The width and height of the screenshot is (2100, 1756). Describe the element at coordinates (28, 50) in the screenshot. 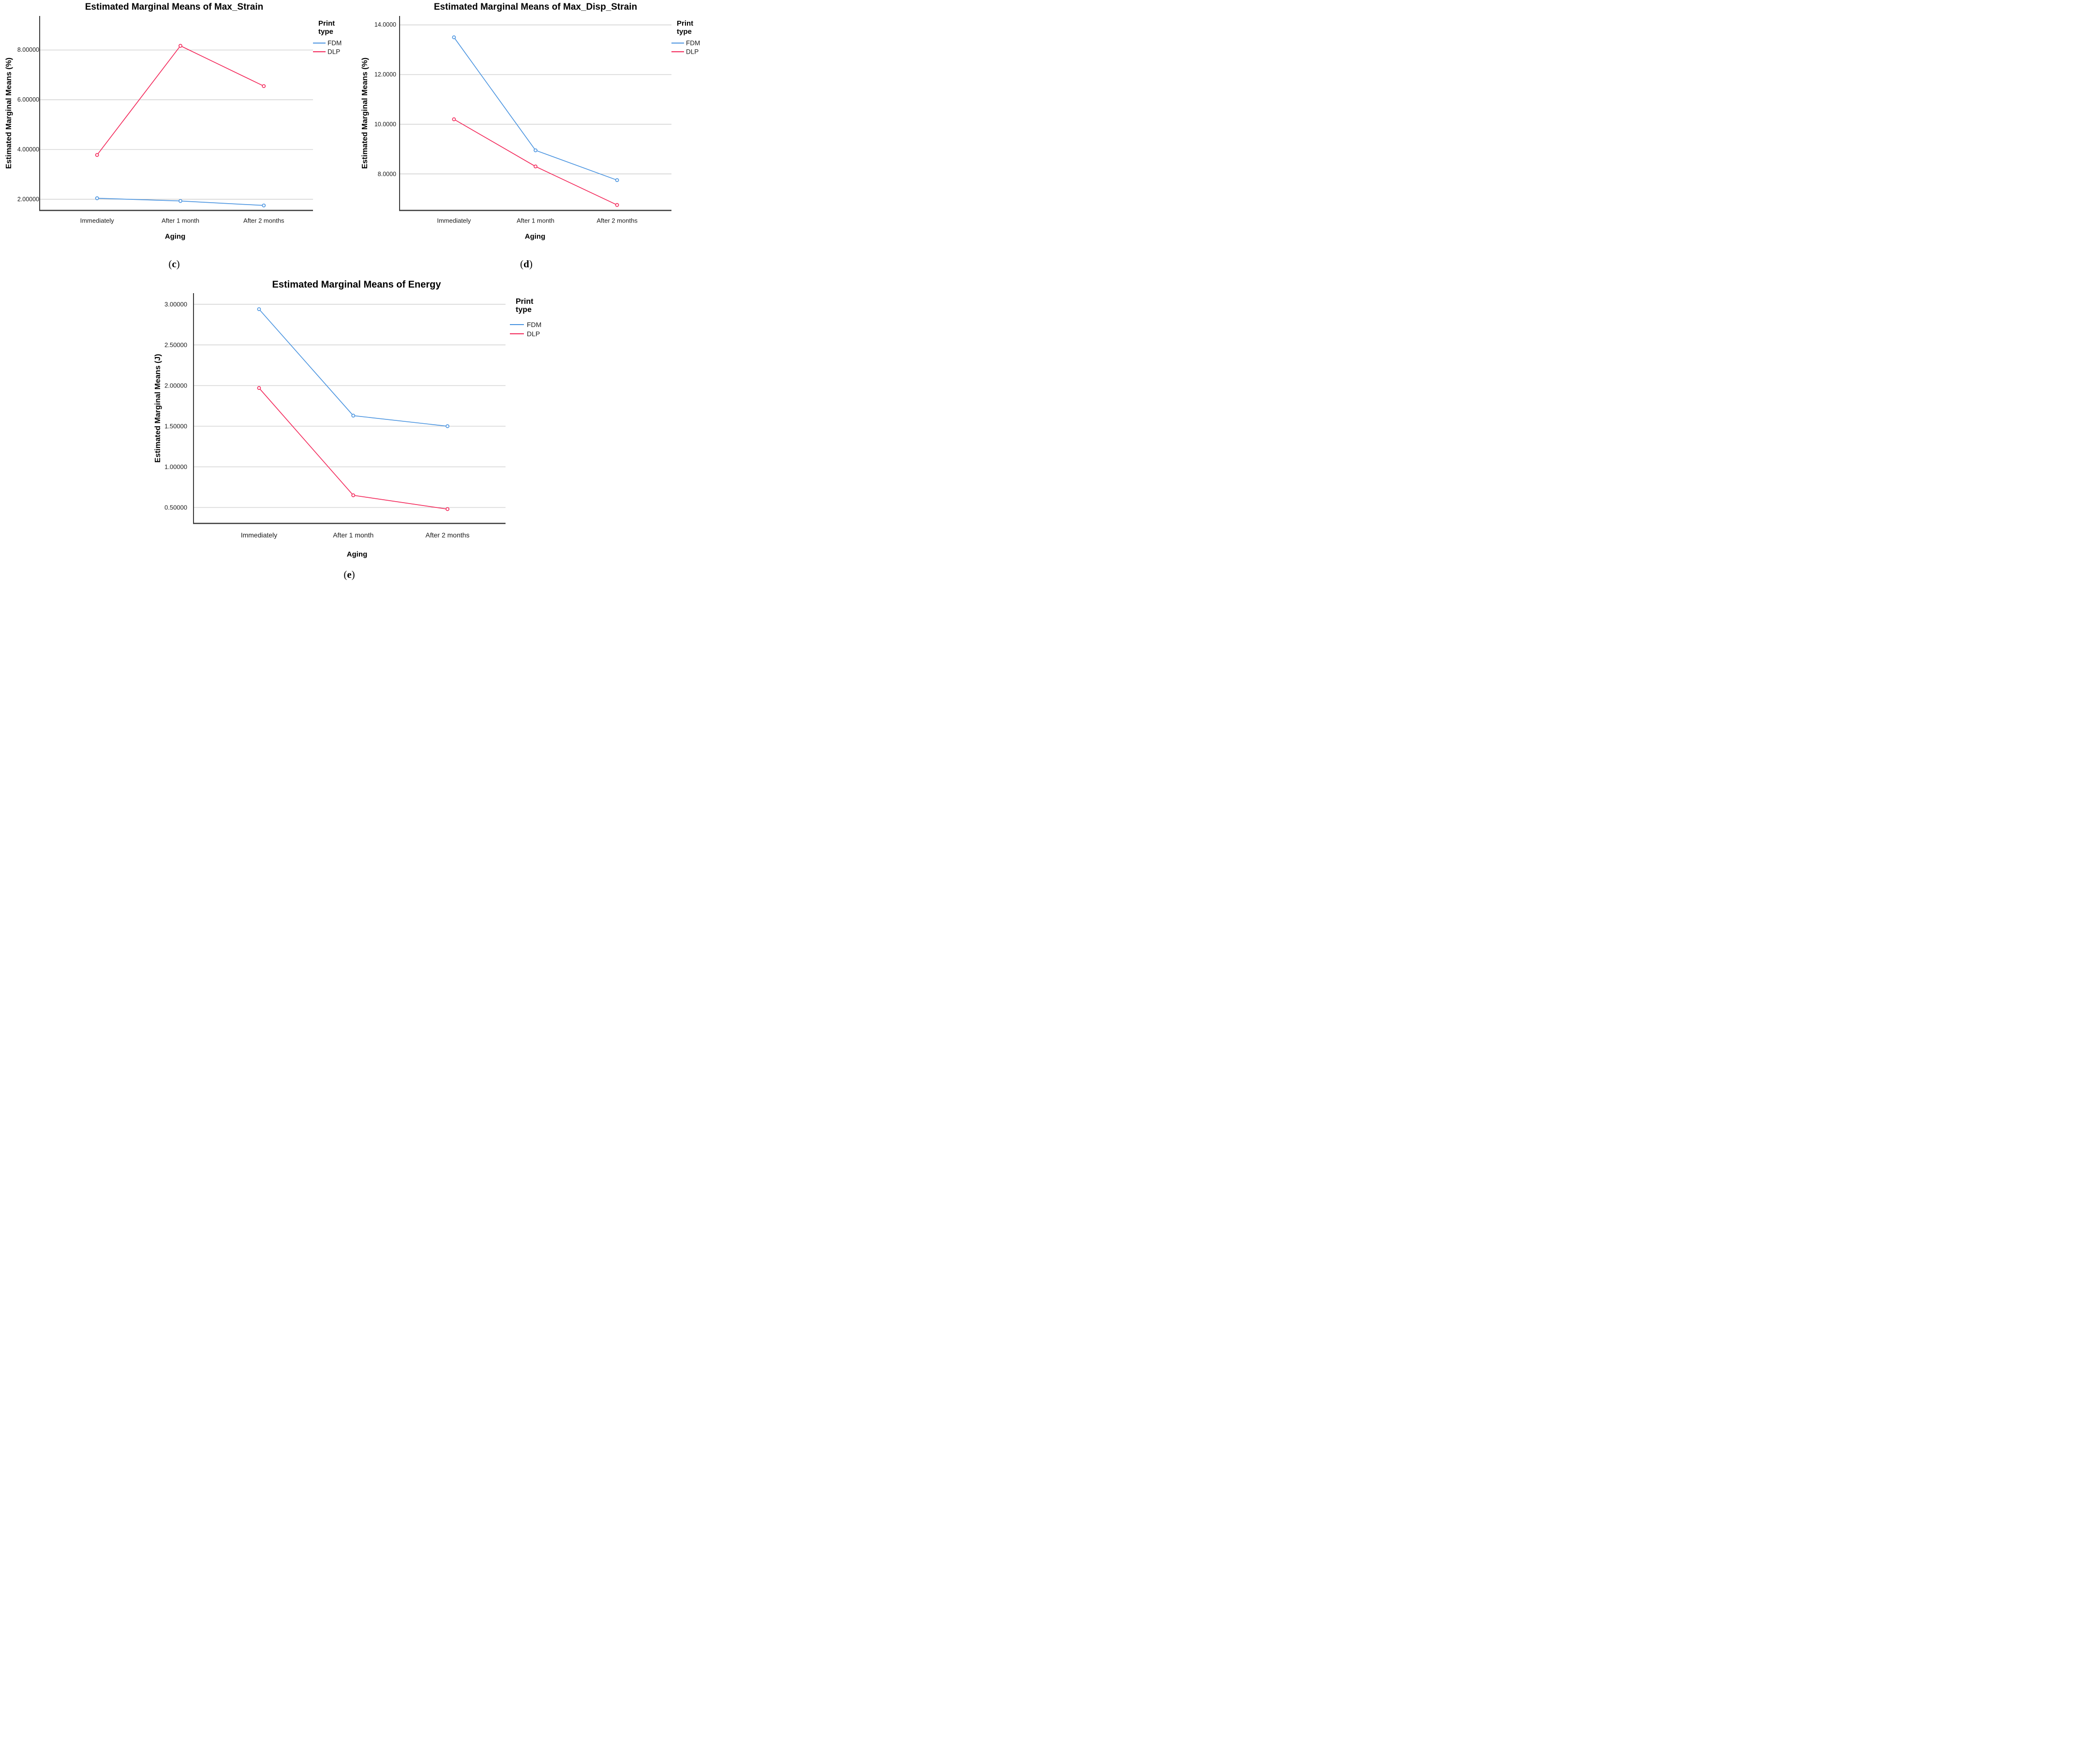

I see `y-tick-label: 8.00000` at that location.